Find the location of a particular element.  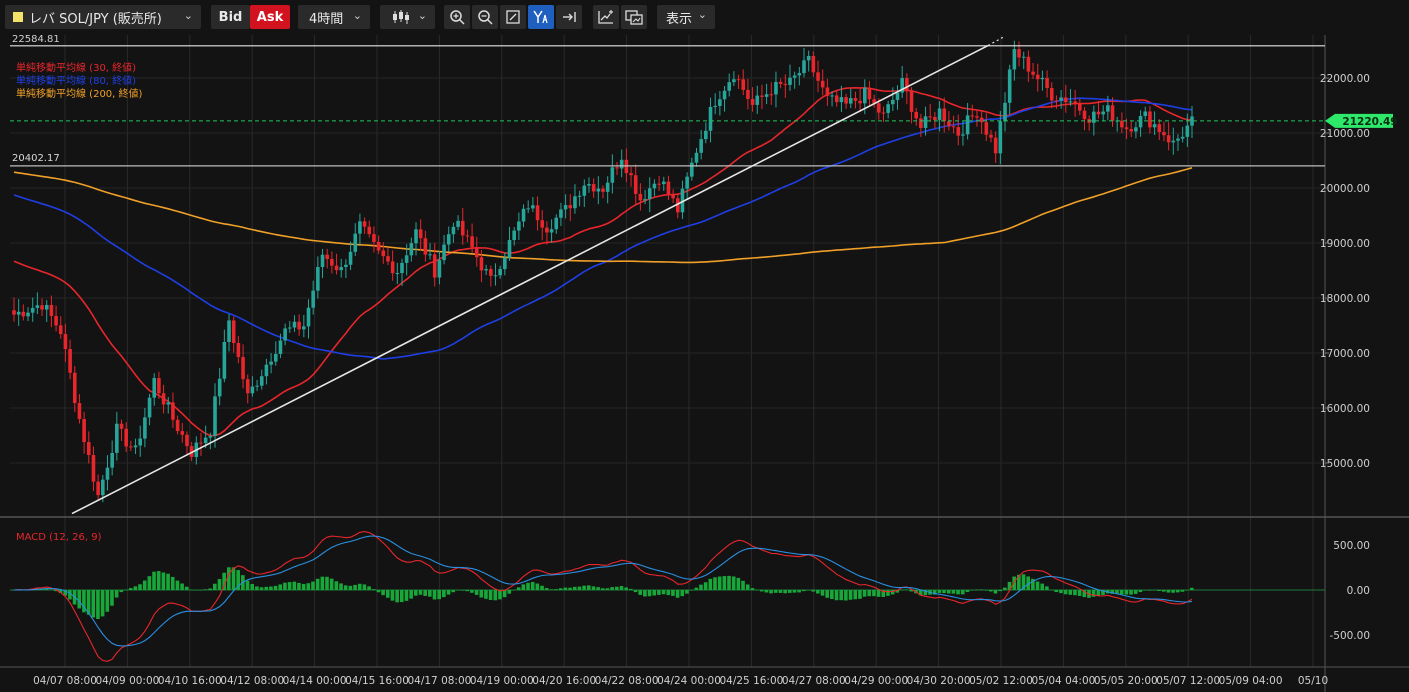

fit-screen-button is located at coordinates (513, 17).